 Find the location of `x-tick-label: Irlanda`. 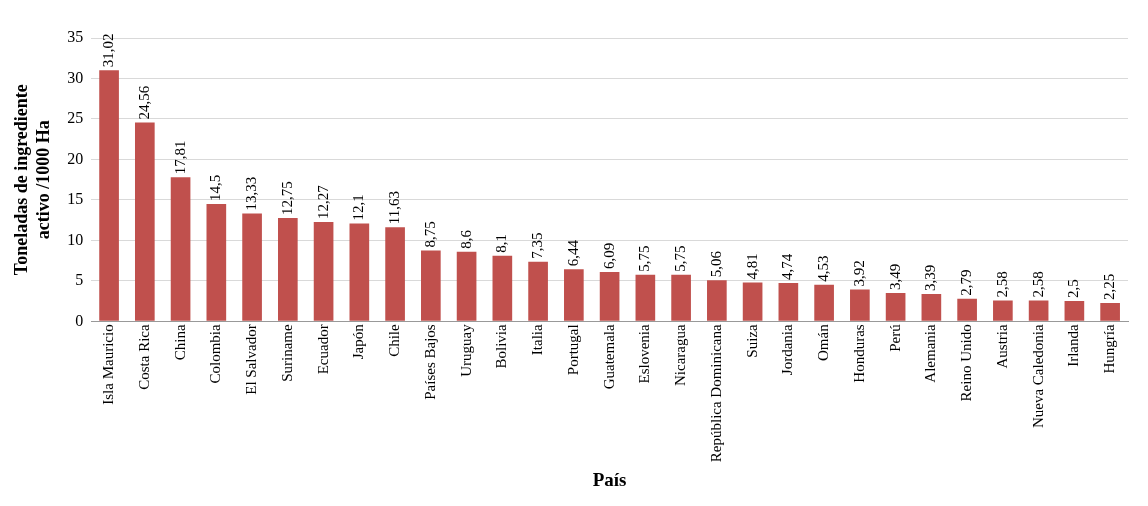

x-tick-label: Irlanda is located at coordinates (1073, 345).